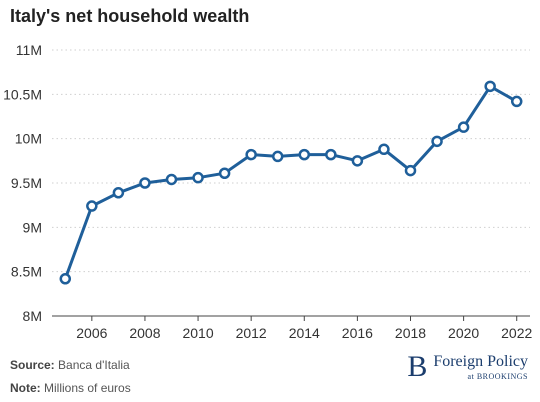  I want to click on note-label: Note:, so click(25, 388).